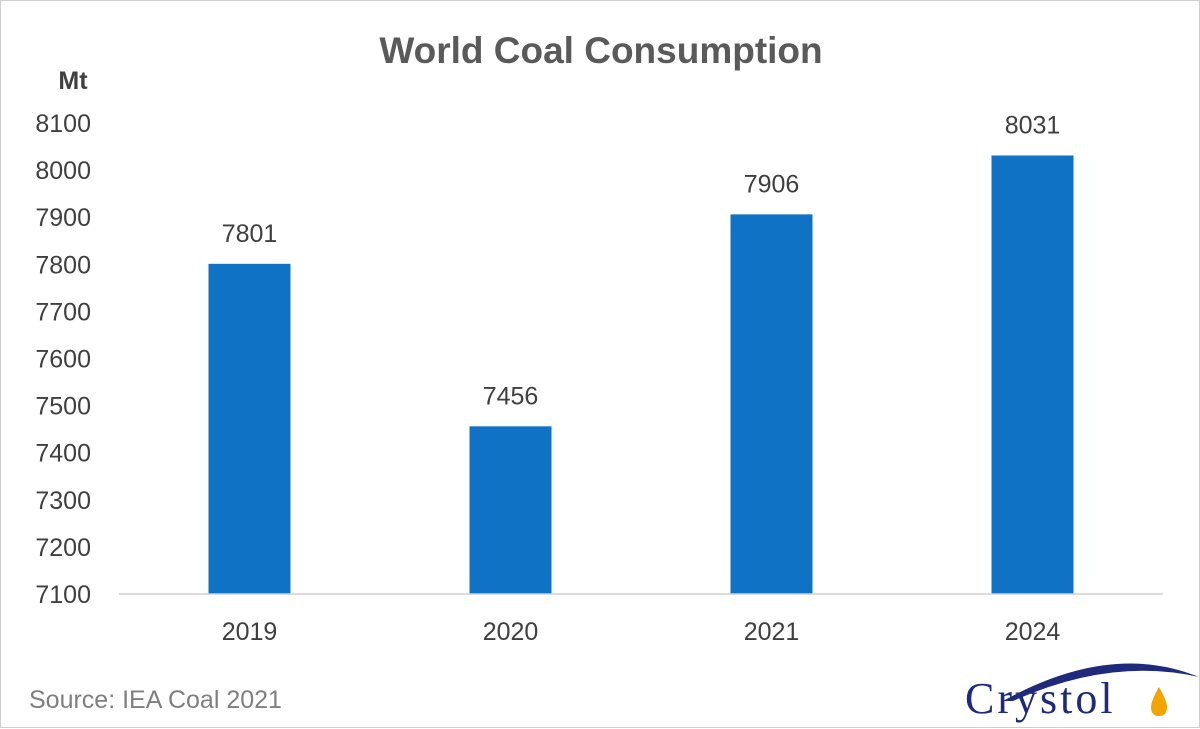 This screenshot has height=729, width=1200. What do you see at coordinates (73, 81) in the screenshot?
I see `y-axis-unit-label: Mt` at bounding box center [73, 81].